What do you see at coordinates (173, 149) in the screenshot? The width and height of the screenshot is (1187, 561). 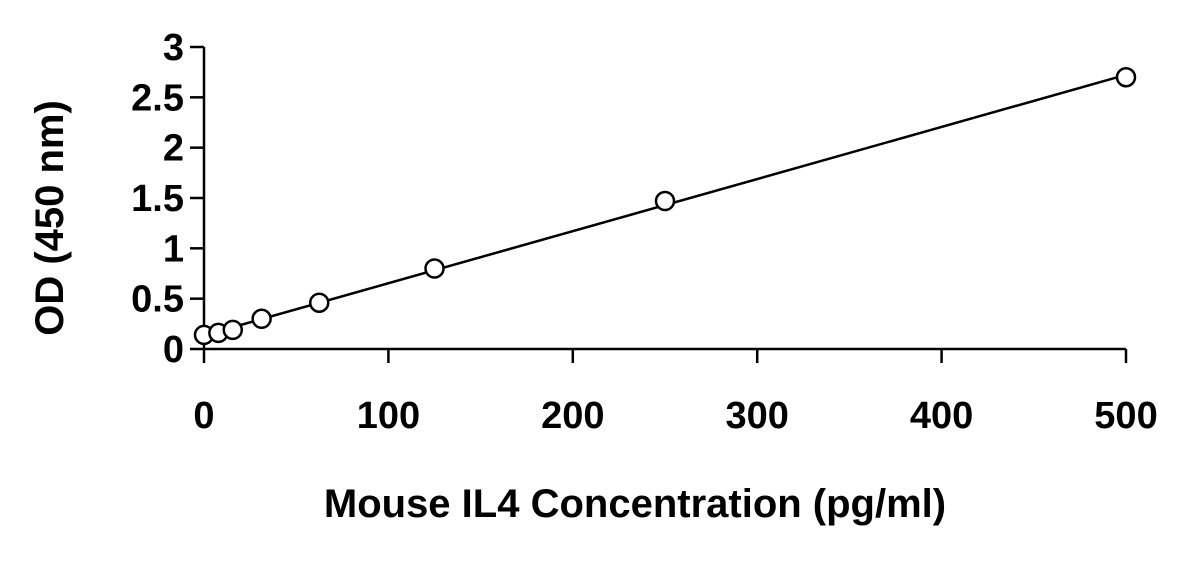 I see `y-tick-label: 2` at bounding box center [173, 149].